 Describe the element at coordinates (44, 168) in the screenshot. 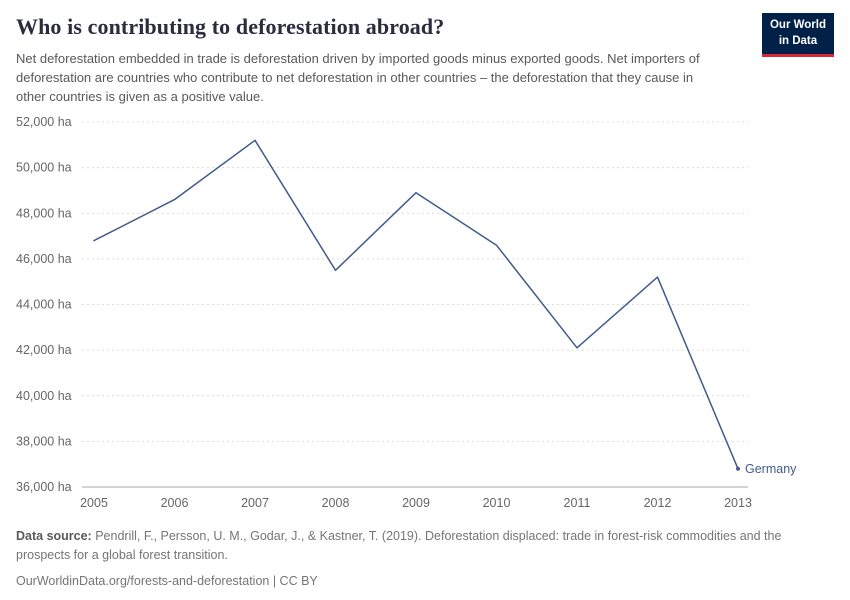

I see `y-tick-label: 50,000 ha` at that location.